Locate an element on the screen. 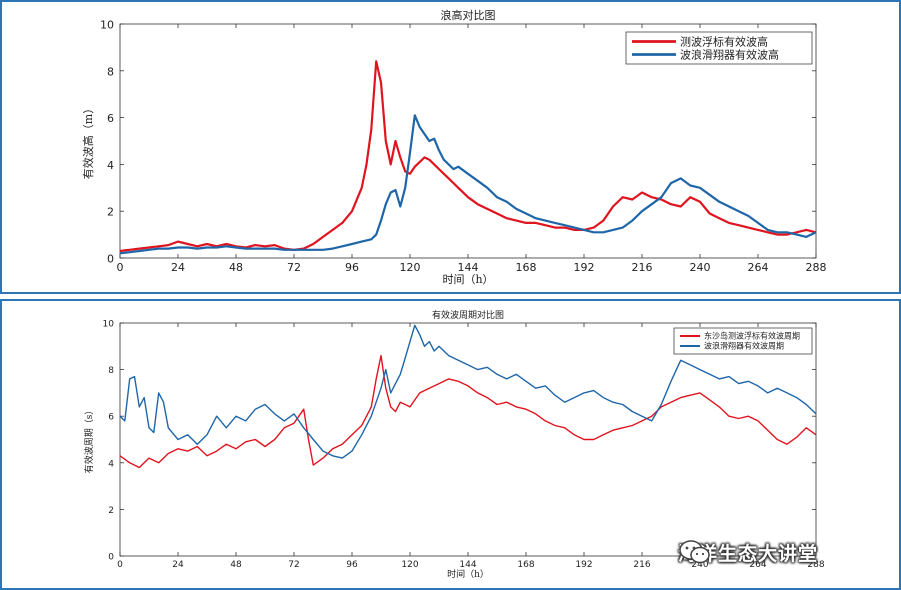 This screenshot has height=590, width=901. period-x-tick-label: 48 is located at coordinates (236, 565).